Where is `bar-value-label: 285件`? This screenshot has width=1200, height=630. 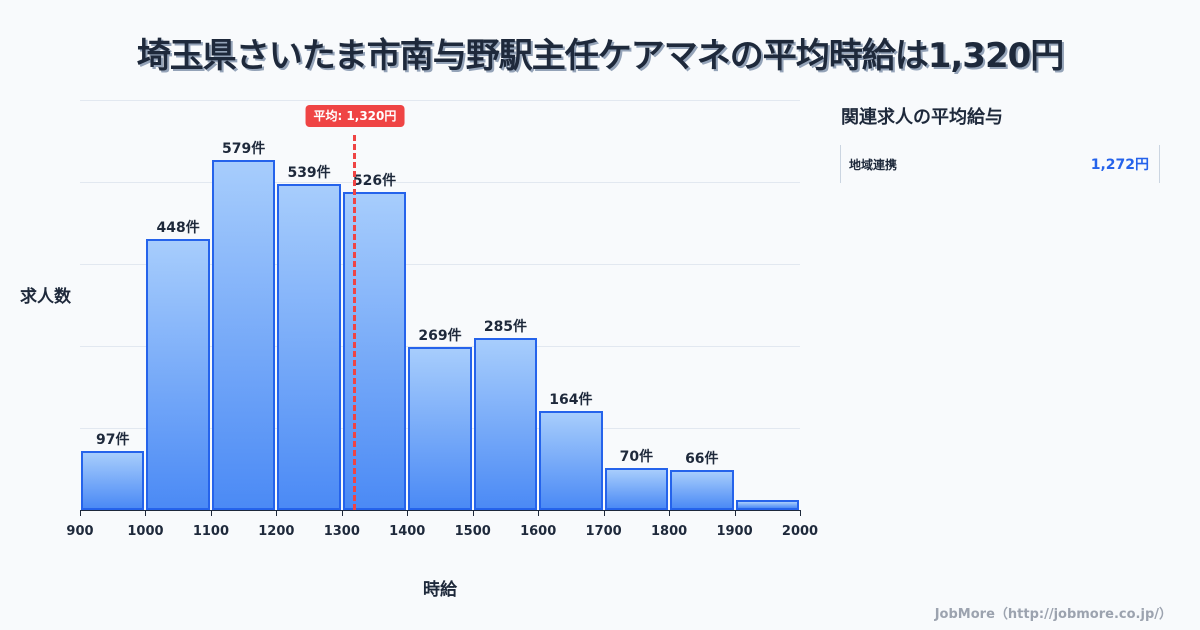 bar-value-label: 285件 is located at coordinates (505, 326).